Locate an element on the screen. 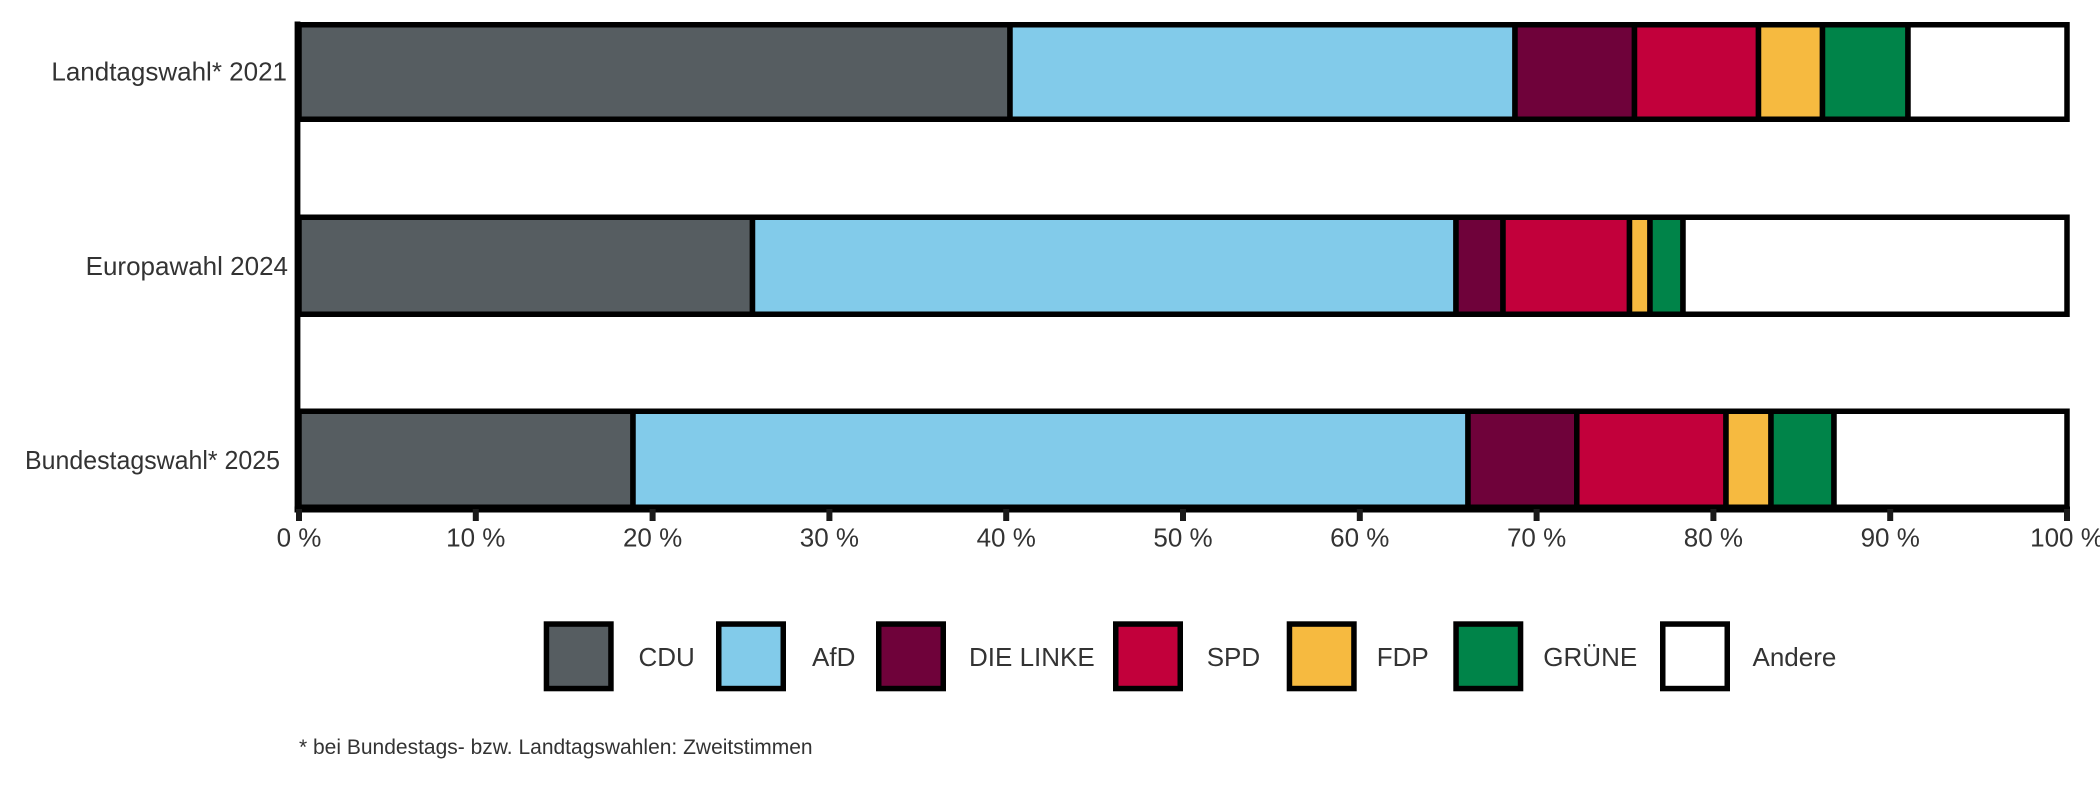  svg-text: 100 % is located at coordinates (2065, 538).